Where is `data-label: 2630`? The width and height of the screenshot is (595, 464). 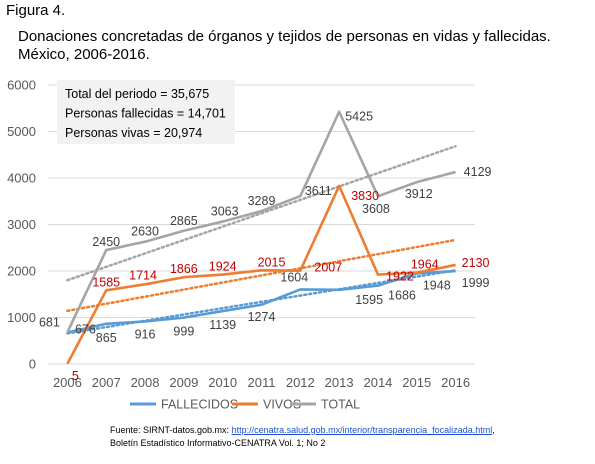 data-label: 2630 is located at coordinates (145, 232).